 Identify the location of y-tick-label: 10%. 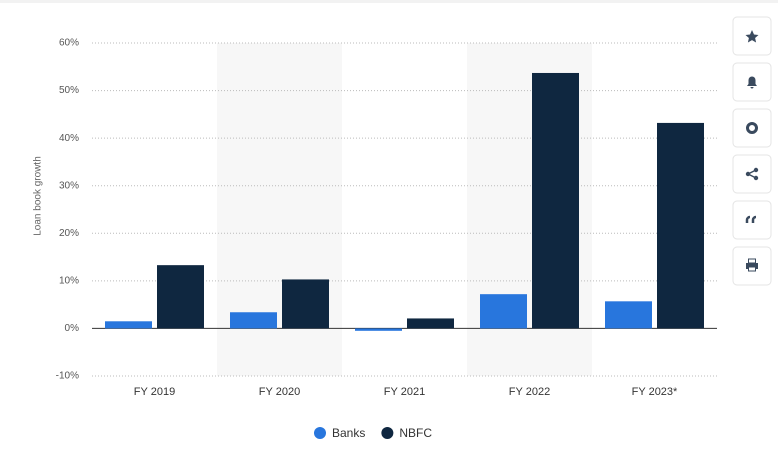
(69, 280).